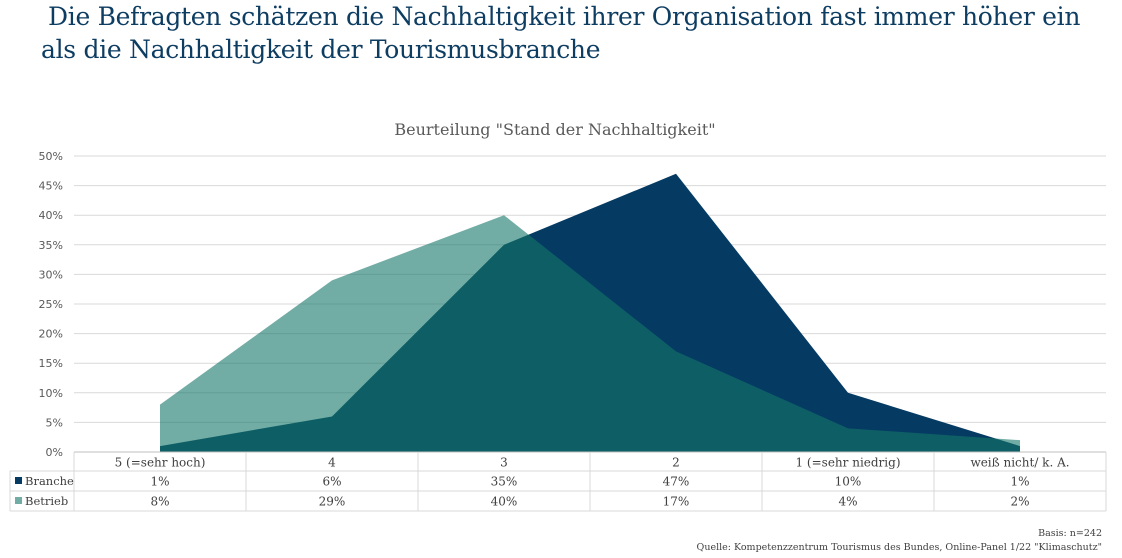 Image resolution: width=1122 pixels, height=558 pixels. Describe the element at coordinates (160, 463) in the screenshot. I see `category-label: 5 (=sehr hoch)` at that location.